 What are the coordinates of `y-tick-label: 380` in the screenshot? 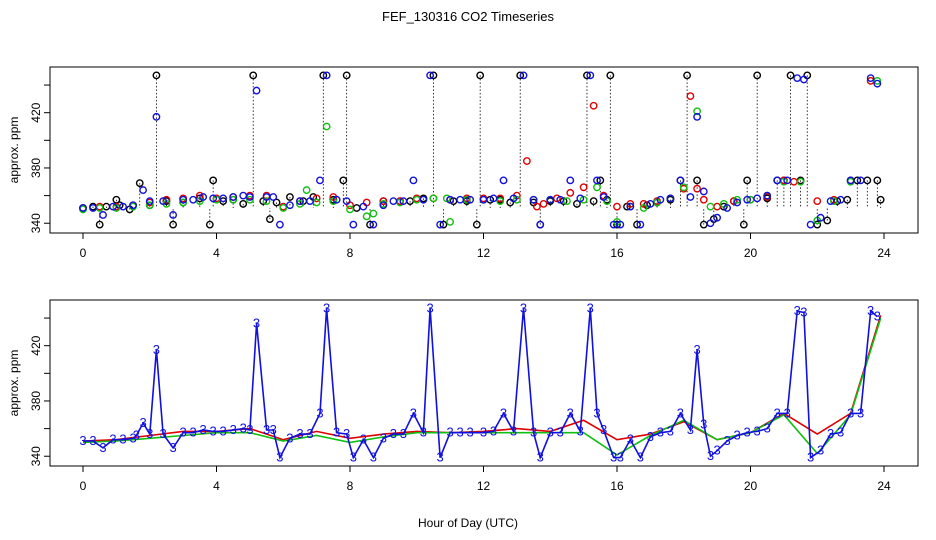 It's located at (36, 401).